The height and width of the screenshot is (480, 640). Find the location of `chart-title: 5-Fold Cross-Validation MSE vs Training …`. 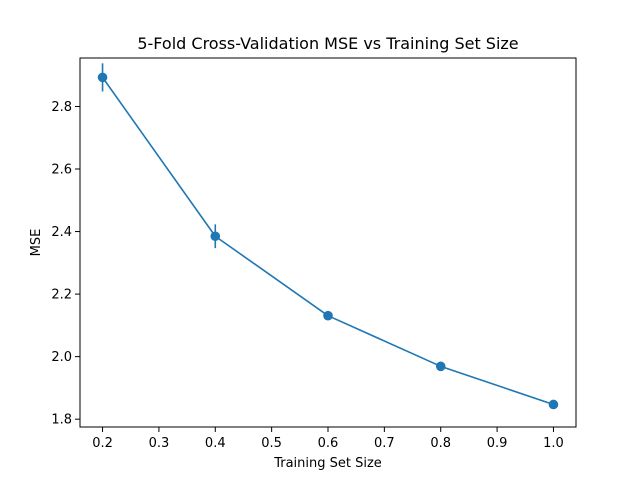

chart-title: 5-Fold Cross-Validation MSE vs Training … is located at coordinates (327, 43).